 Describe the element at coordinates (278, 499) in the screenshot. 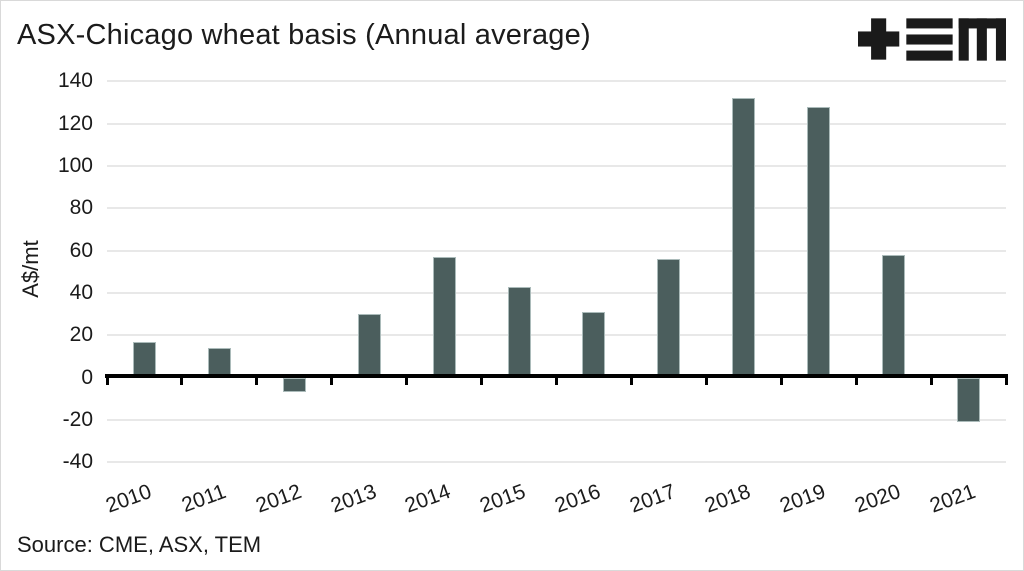

I see `x-tick-label-2012: 2012` at that location.